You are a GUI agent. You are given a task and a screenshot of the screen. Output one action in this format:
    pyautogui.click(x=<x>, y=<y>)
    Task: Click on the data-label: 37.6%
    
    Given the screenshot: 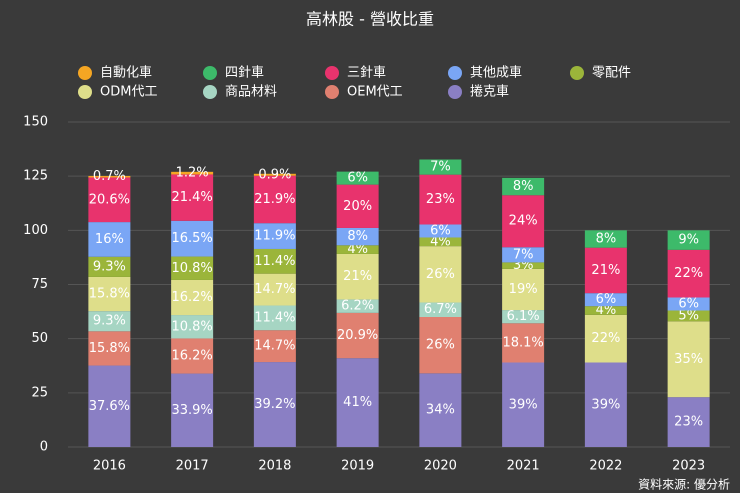 What is the action you would take?
    pyautogui.click(x=109, y=406)
    